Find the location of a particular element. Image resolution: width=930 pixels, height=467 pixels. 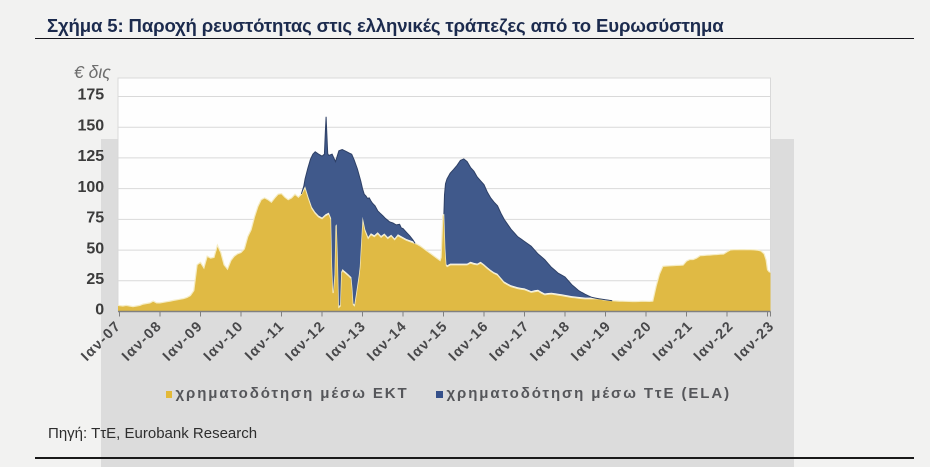

svg-text: Ιαν-13 is located at coordinates (346, 341).